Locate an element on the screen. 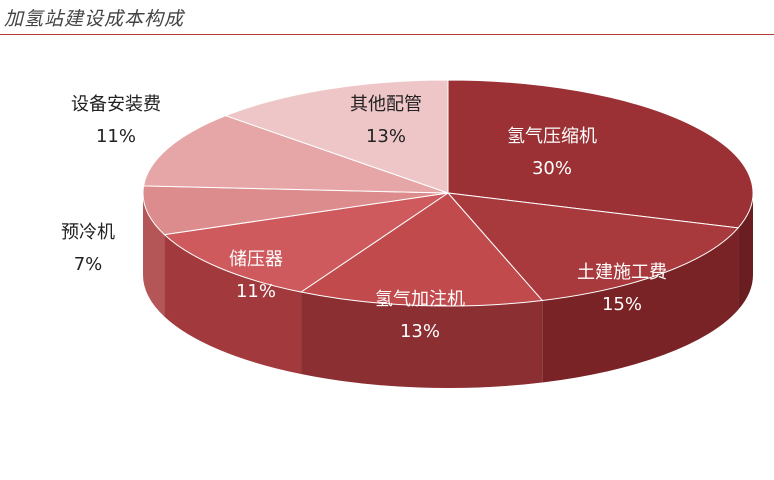  slice-name-label: 储压器 is located at coordinates (256, 259).